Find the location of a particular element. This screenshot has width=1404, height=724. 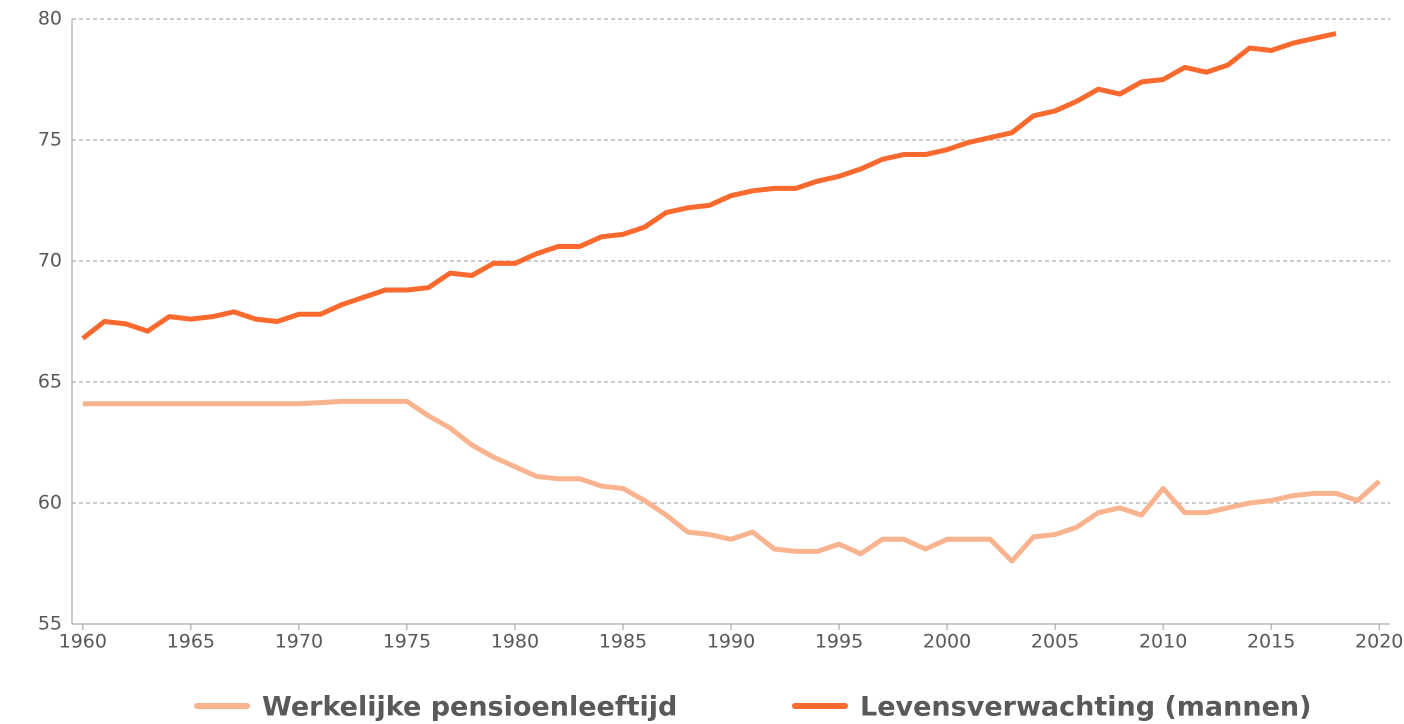

x-tick-label: 1990 is located at coordinates (731, 642).